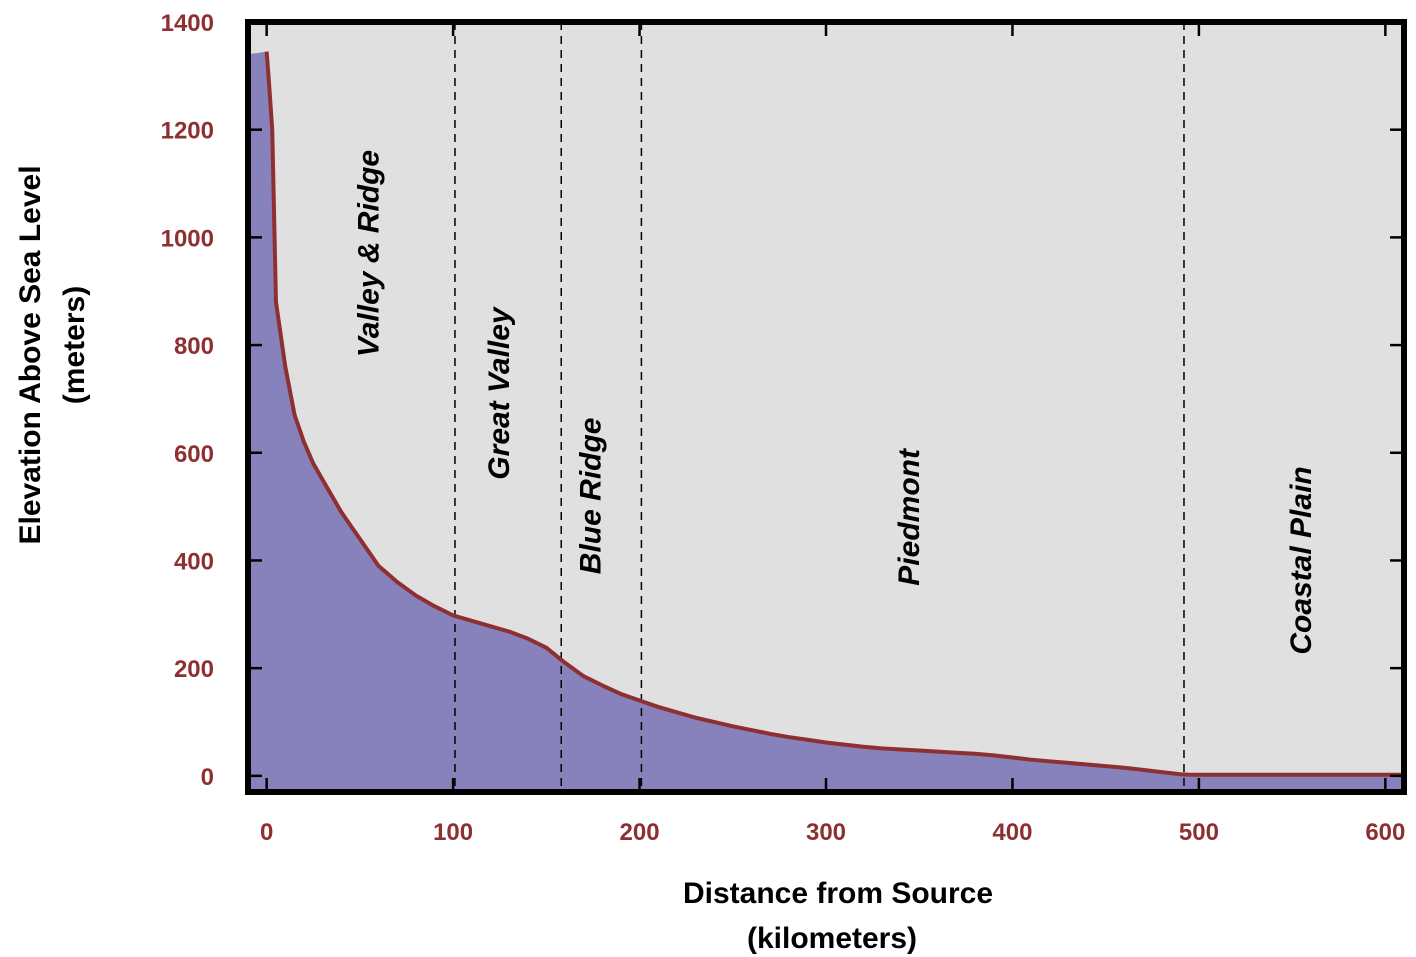 The width and height of the screenshot is (1416, 957). I want to click on region-label: Coastal Plain, so click(1301, 560).